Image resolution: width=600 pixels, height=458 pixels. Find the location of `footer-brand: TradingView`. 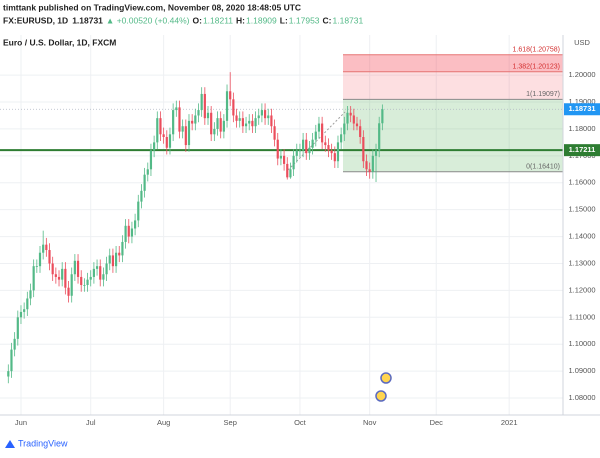

footer-brand: TradingView is located at coordinates (43, 443).